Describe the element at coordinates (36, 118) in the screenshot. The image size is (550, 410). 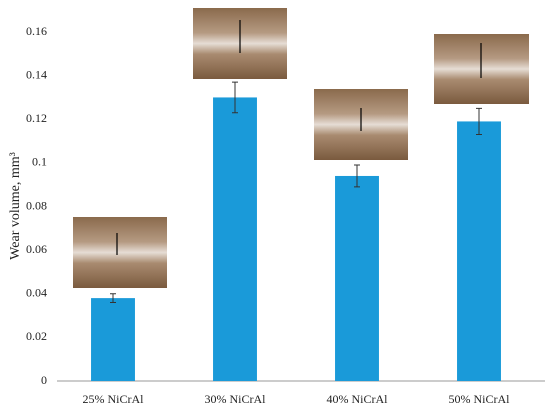
I see `y-tick-label: 0.12` at that location.